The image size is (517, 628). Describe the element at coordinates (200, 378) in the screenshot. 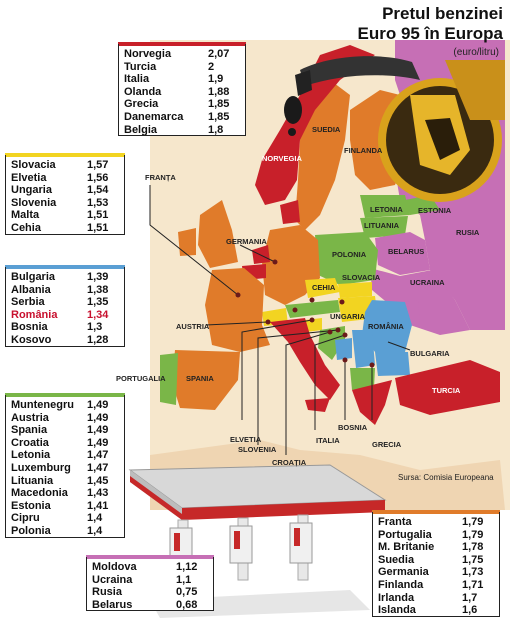

I see `map-label-spania: SPANIA` at that location.